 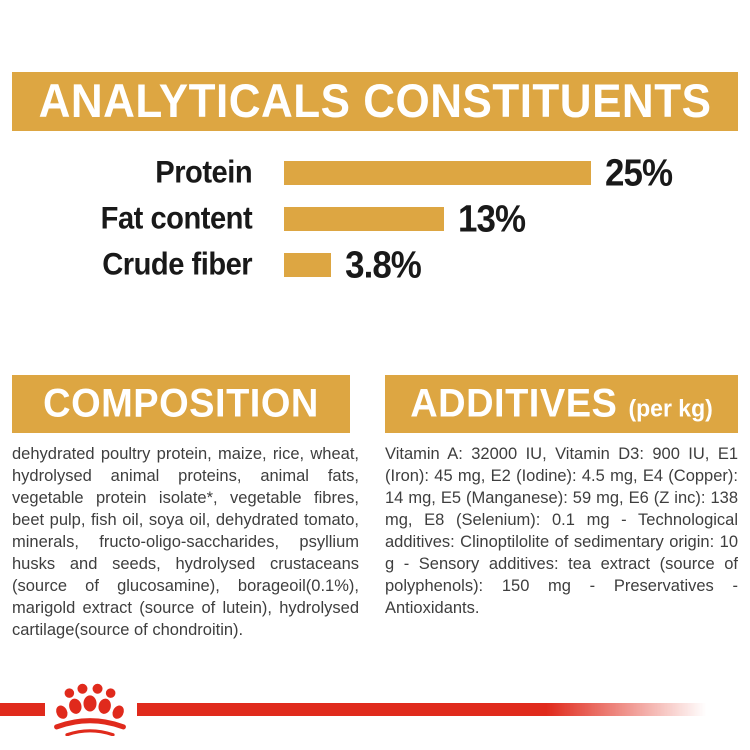 I want to click on chart-value-label: 25%, so click(x=639, y=172).